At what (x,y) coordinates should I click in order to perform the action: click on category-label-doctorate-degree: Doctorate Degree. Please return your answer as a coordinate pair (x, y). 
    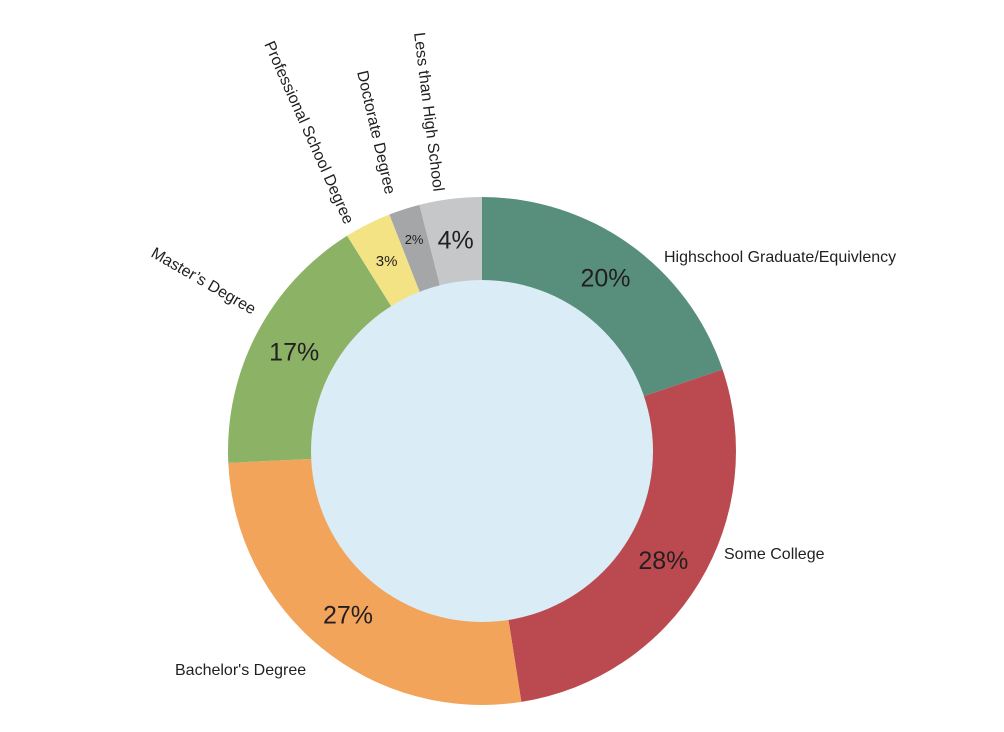
    Looking at the image, I should click on (375, 132).